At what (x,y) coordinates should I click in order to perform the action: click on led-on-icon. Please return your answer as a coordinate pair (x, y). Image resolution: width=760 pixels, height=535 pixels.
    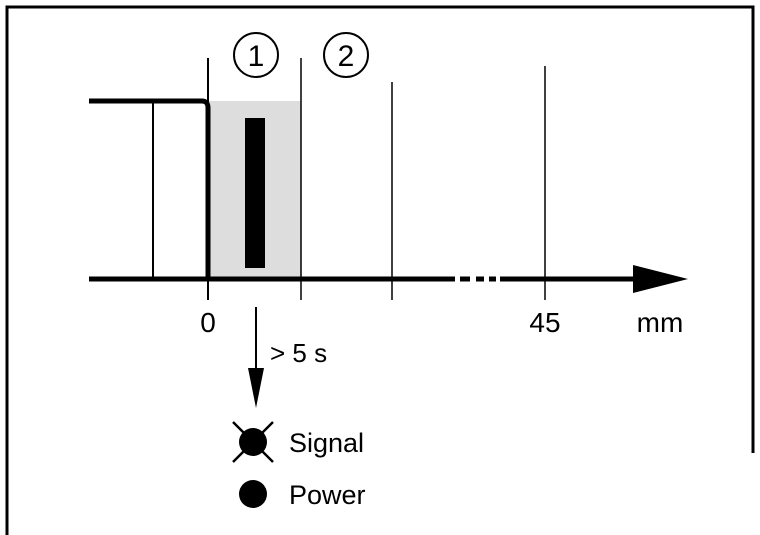
    Looking at the image, I should click on (253, 494).